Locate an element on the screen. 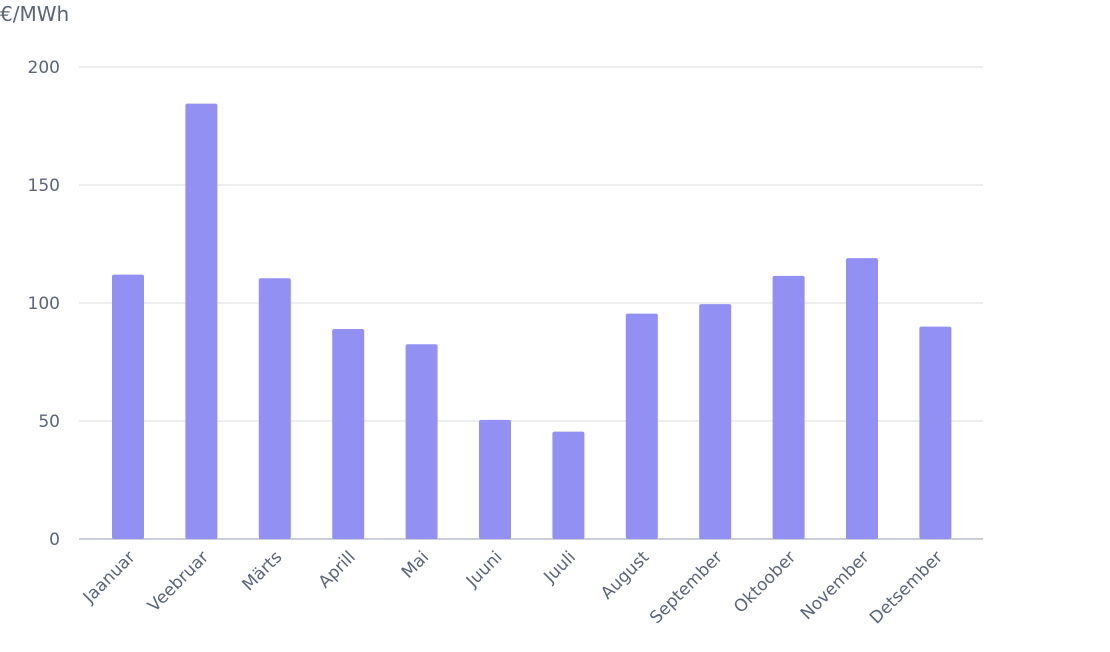 The image size is (1110, 652). x-tick-label: August is located at coordinates (625, 575).